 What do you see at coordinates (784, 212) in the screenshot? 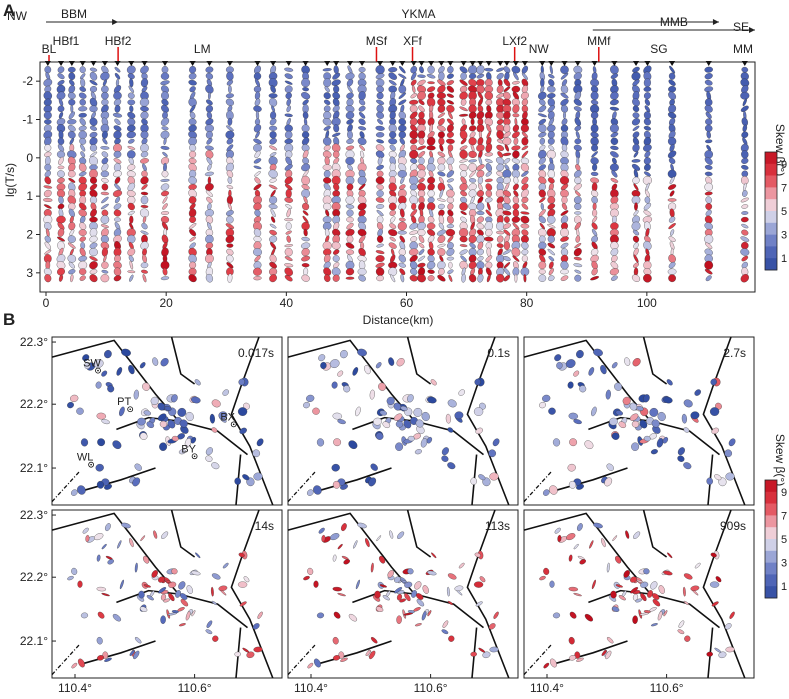
I see `colorbar-tick-label: 5` at bounding box center [784, 212].